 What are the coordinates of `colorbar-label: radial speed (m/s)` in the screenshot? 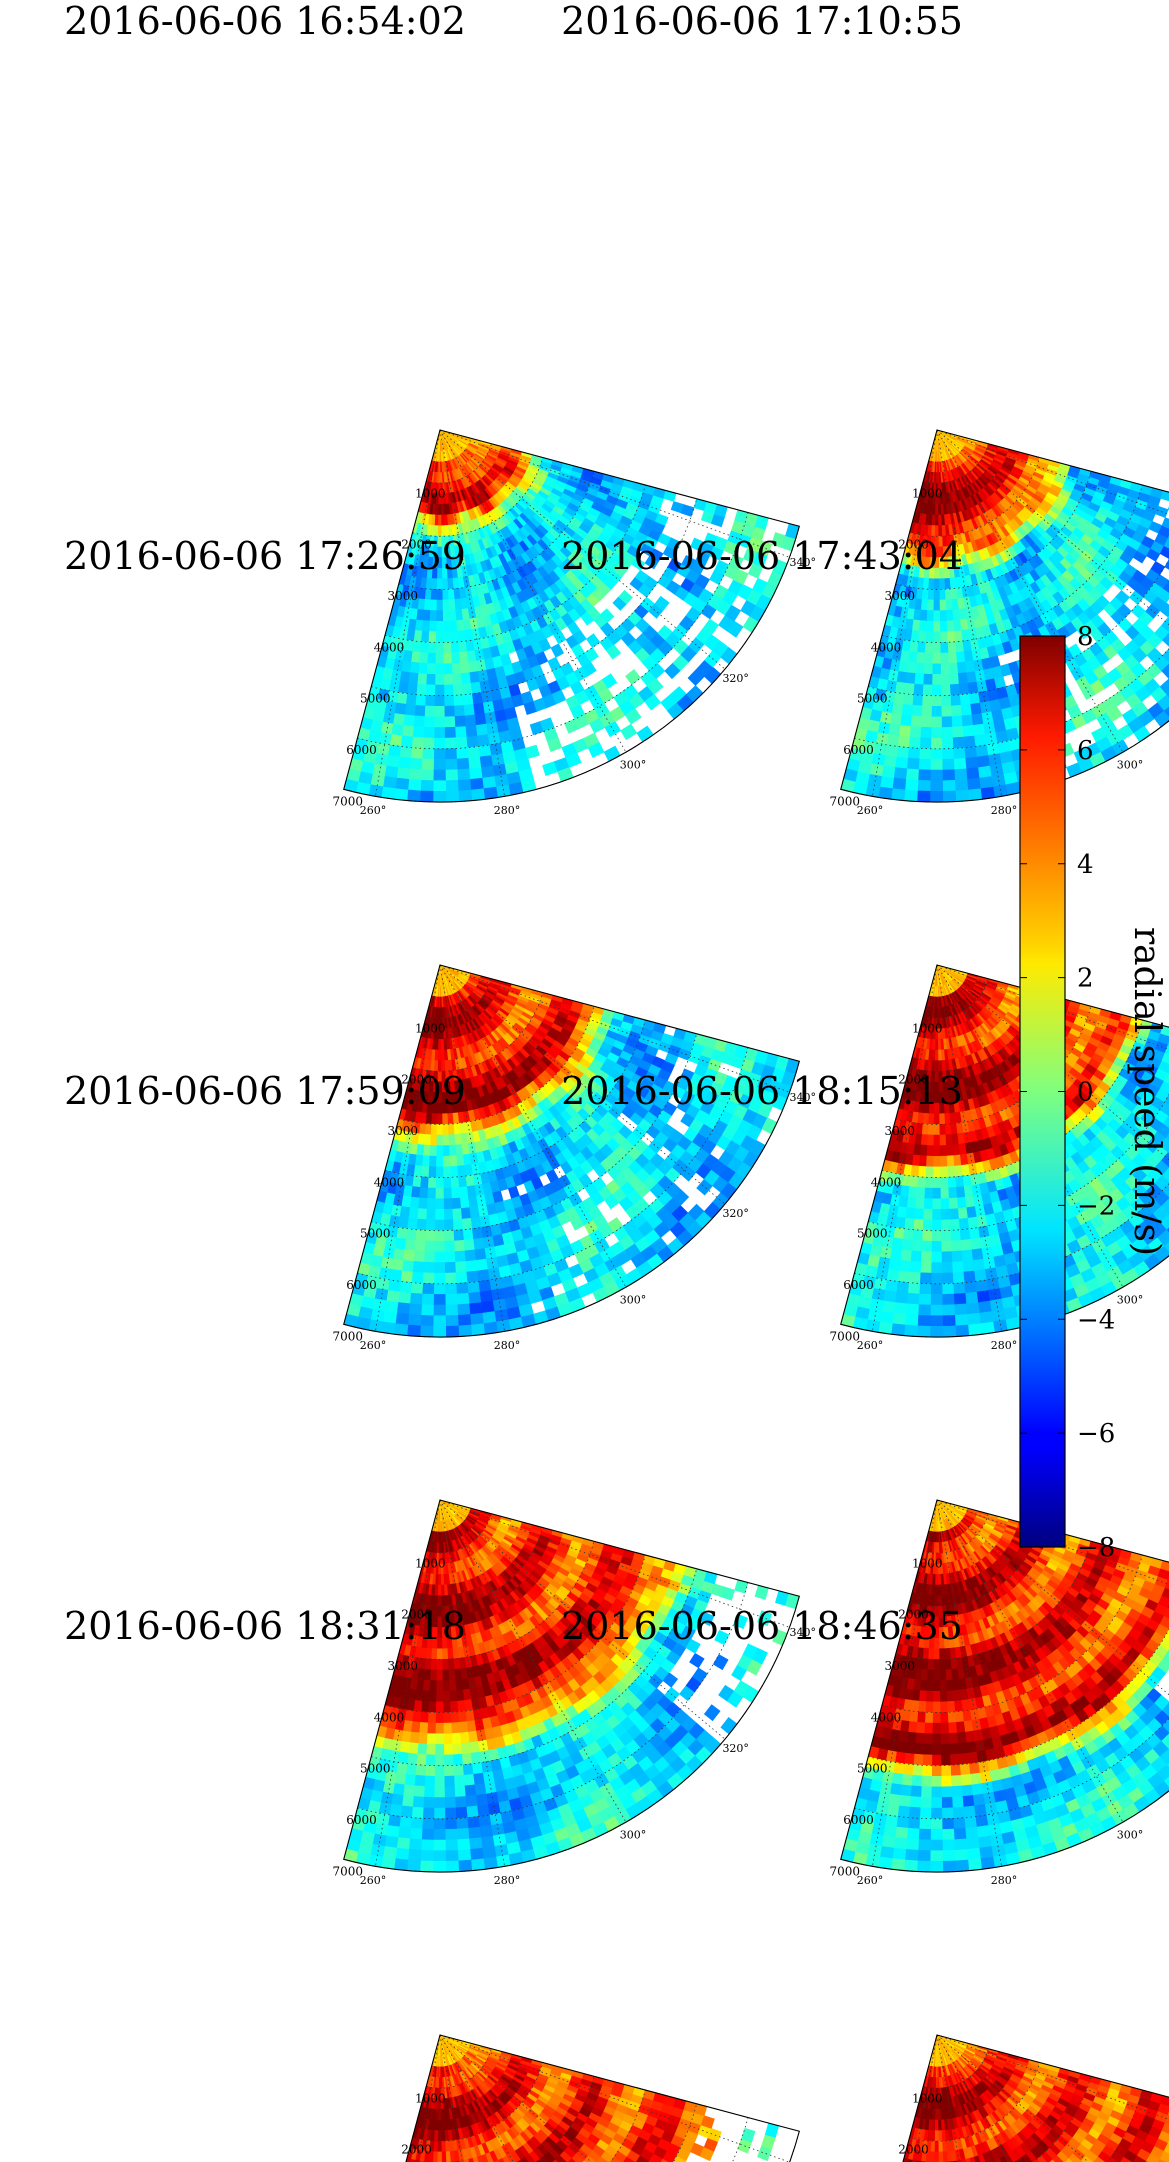 It's located at (1146, 1091).